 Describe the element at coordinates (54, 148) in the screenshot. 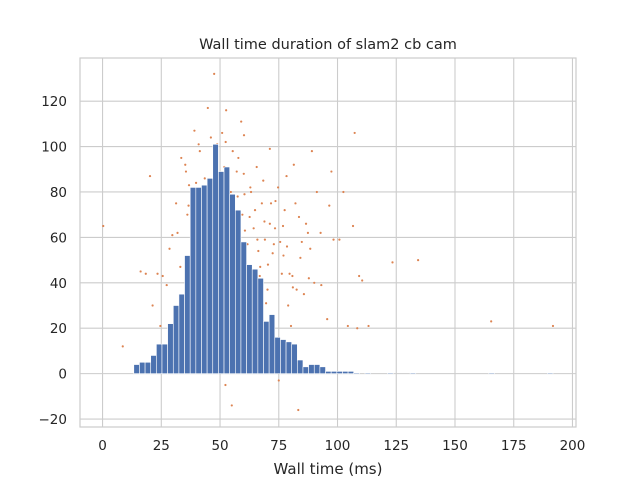

I see `y-tick-label: 100` at that location.